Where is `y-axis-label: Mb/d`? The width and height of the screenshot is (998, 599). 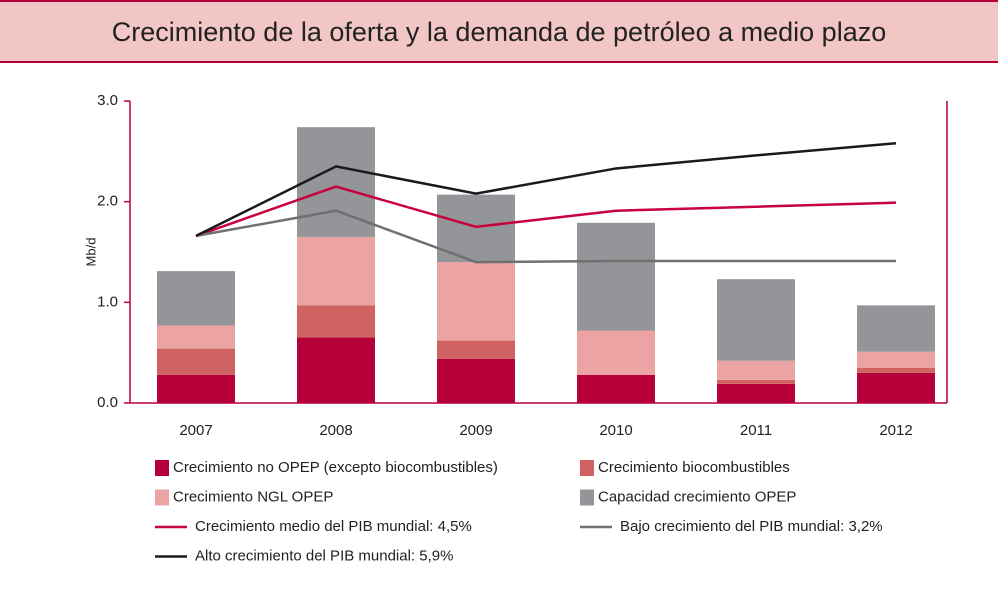
y-axis-label: Mb/d is located at coordinates (90, 252).